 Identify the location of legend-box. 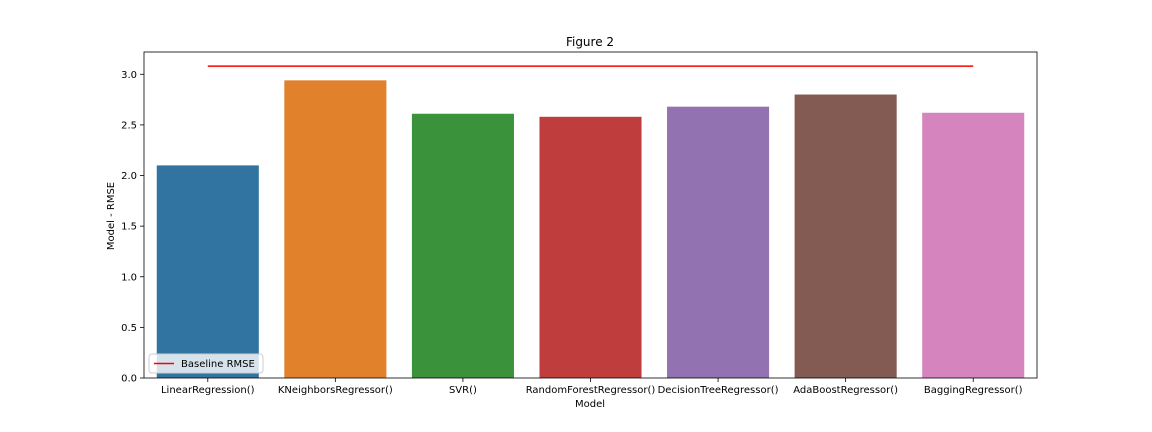
(206, 363).